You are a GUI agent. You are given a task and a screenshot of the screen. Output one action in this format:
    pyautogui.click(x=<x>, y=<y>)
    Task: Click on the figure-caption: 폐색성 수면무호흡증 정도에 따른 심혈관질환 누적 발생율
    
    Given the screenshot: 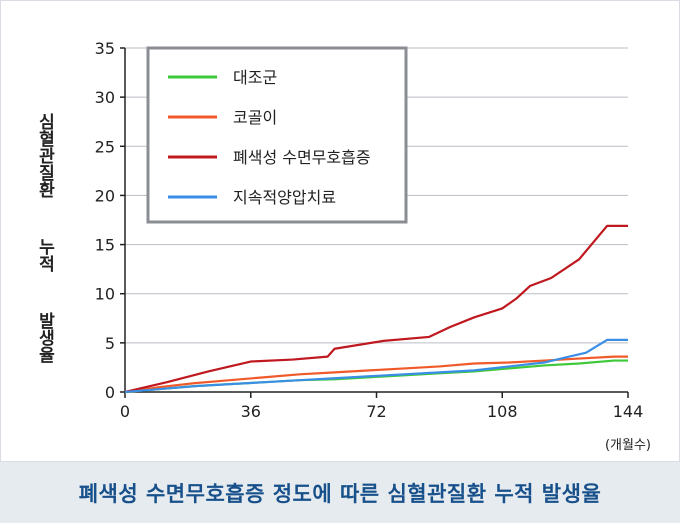 What is the action you would take?
    pyautogui.click(x=340, y=493)
    